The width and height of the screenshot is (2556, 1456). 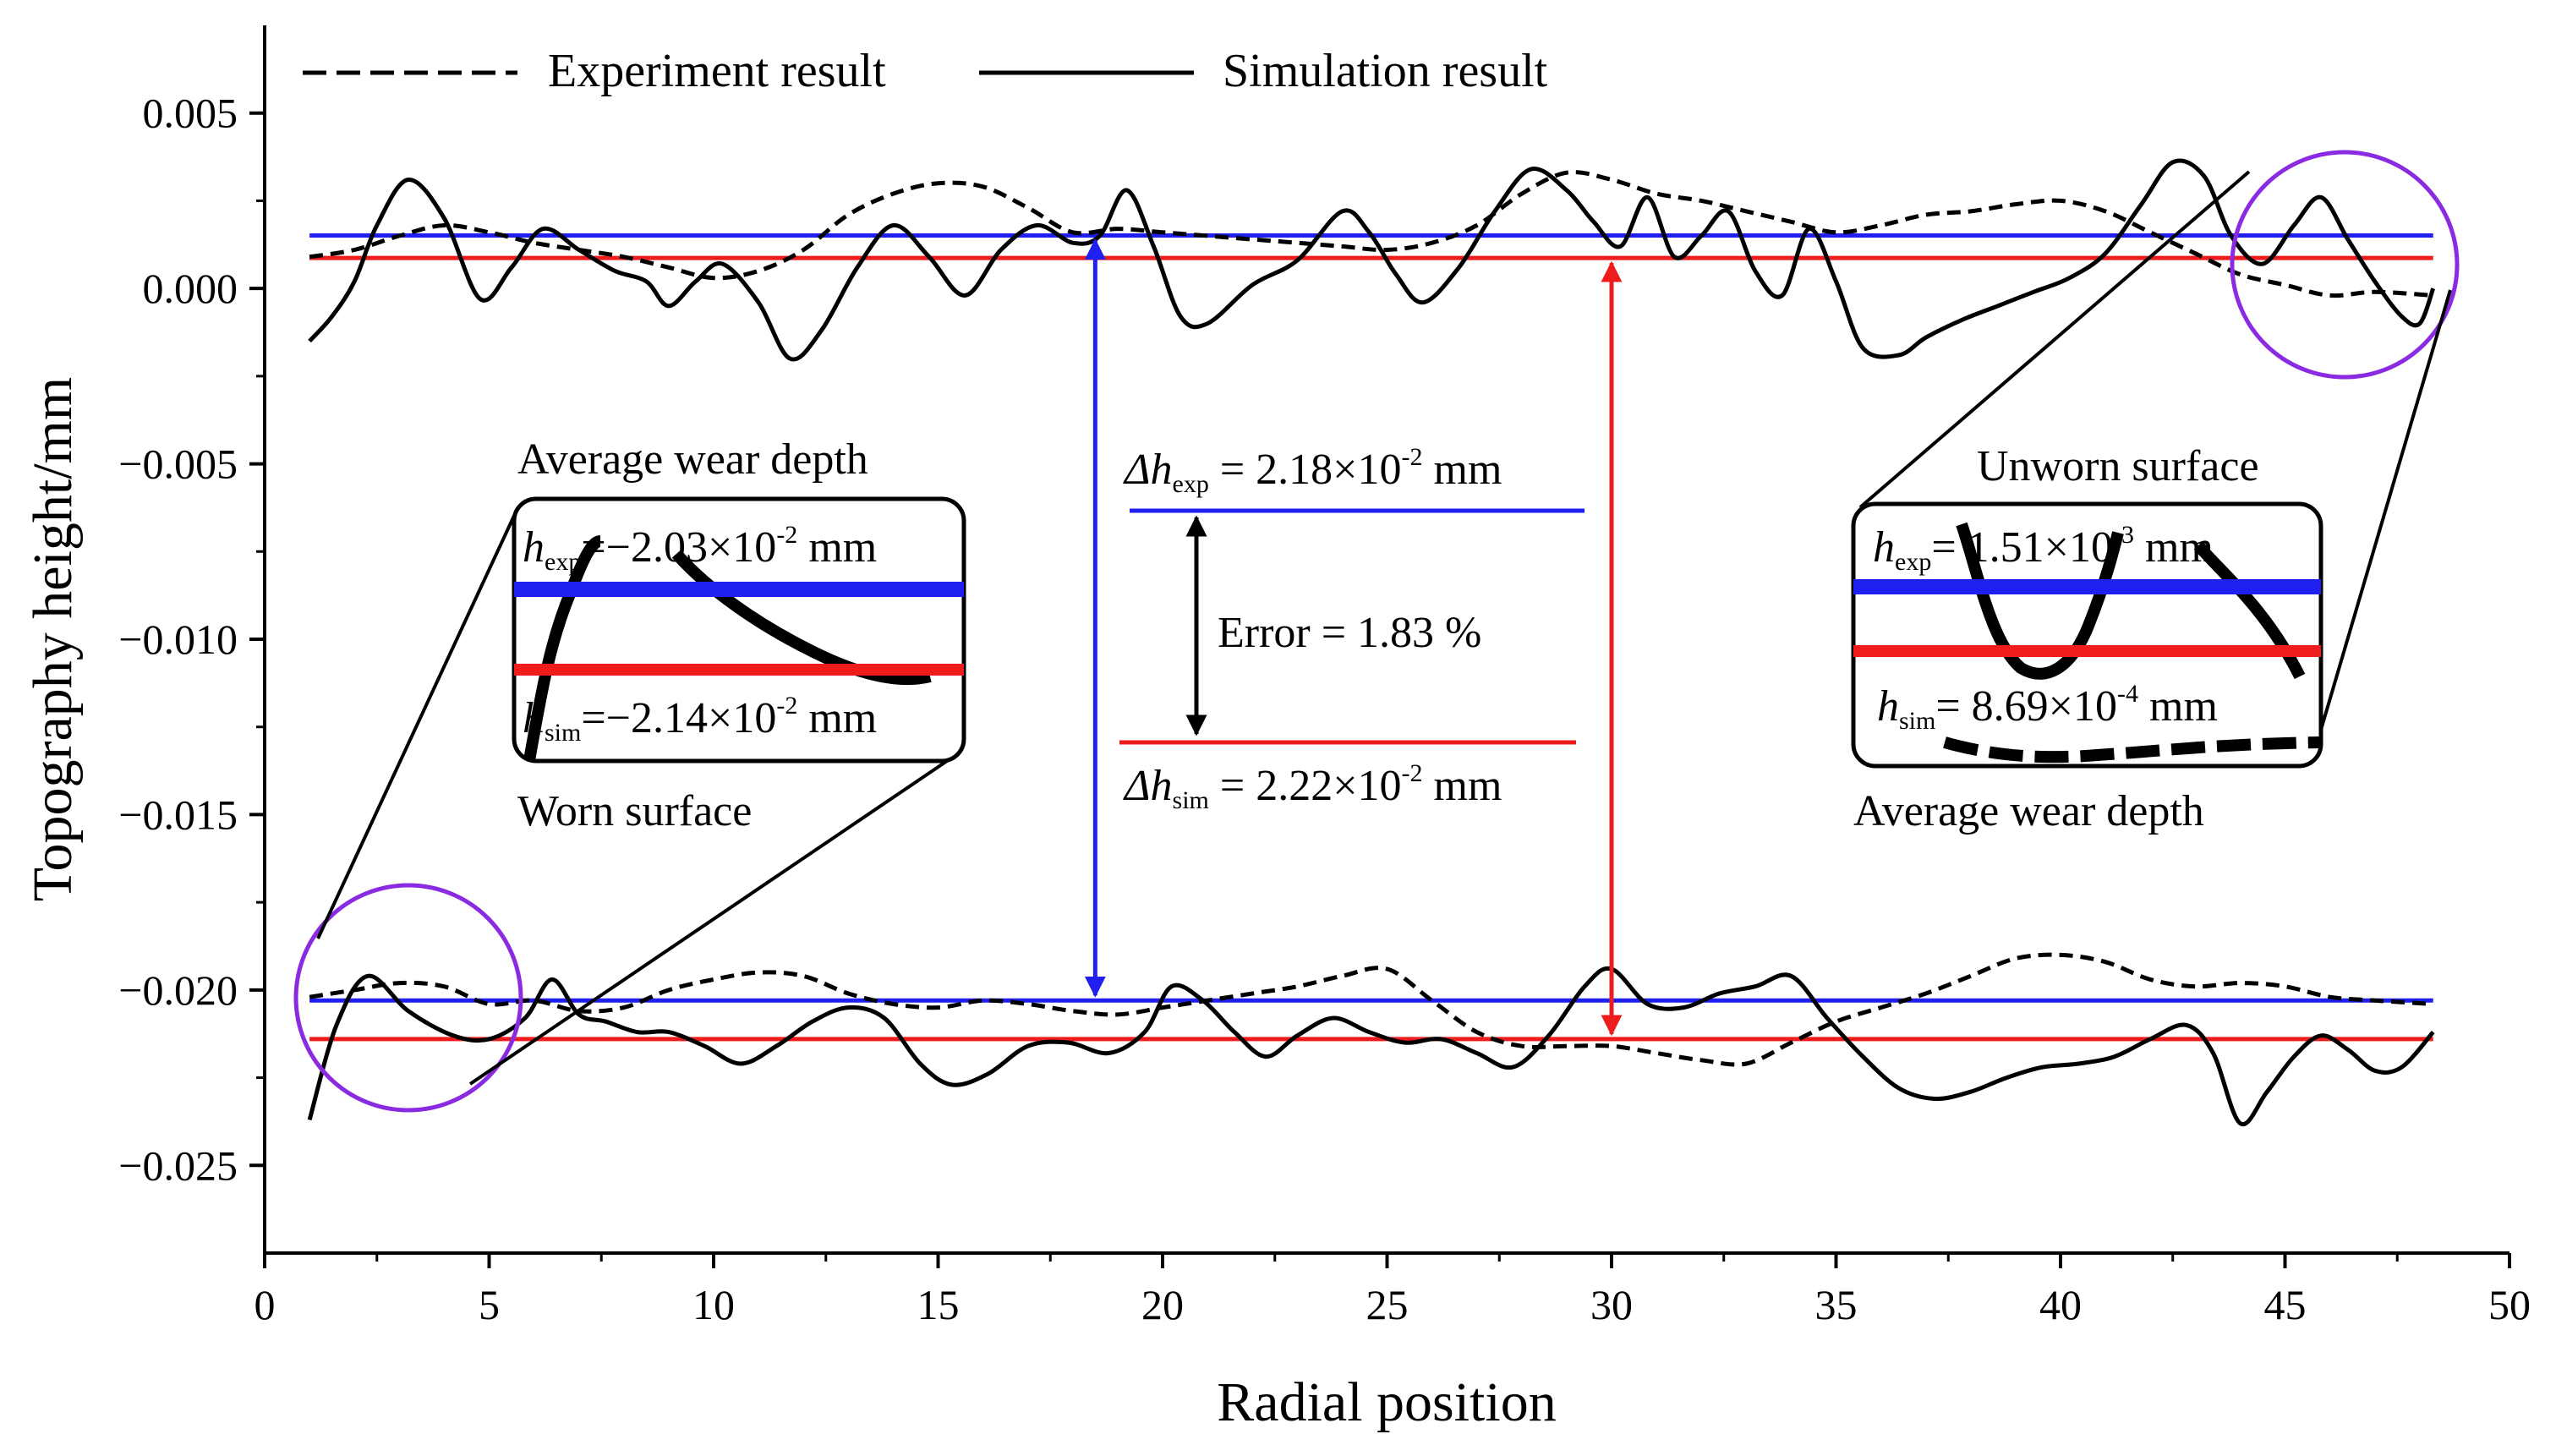 I want to click on x-tick-label: 20, so click(x=1162, y=1305).